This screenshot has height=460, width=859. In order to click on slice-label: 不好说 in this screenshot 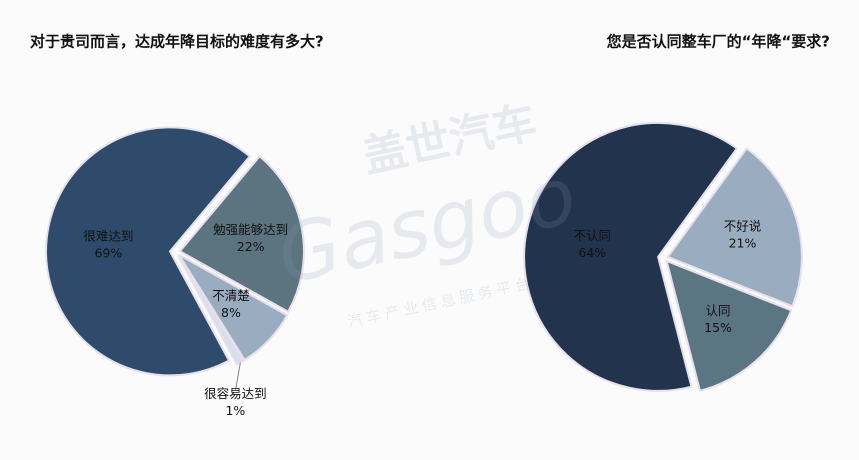, I will do `click(743, 226)`.